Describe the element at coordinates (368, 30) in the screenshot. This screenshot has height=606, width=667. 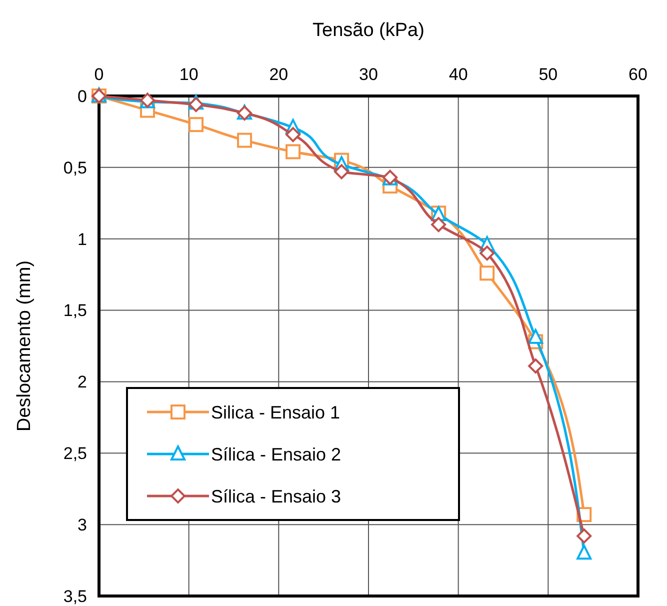
I see `x-axis-title: Tensão (kPa)` at that location.